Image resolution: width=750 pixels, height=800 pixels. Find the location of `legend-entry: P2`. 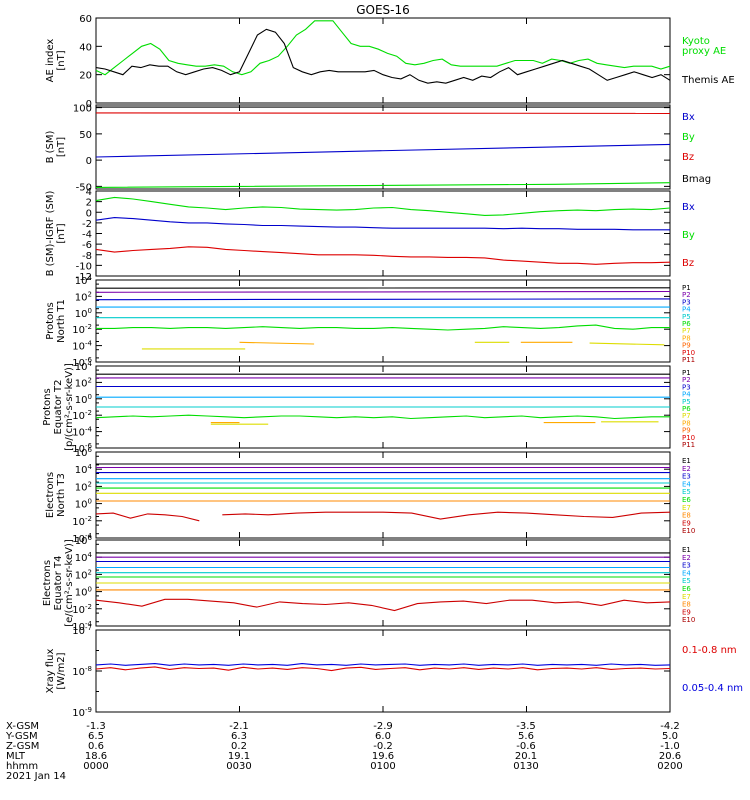

legend-entry: P2 is located at coordinates (686, 380).